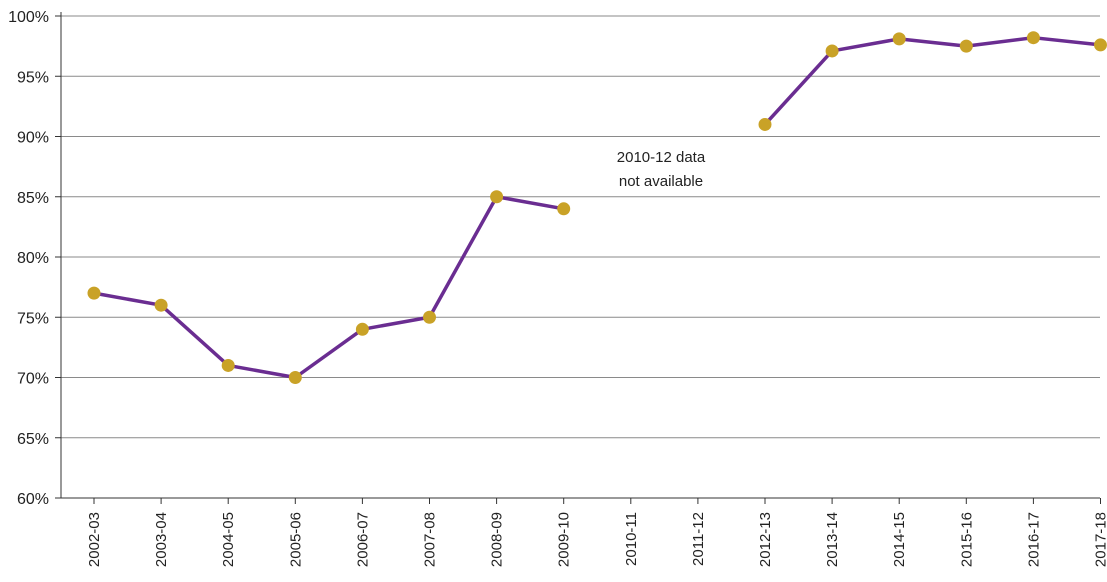 The image size is (1107, 582). I want to click on y-axis-ticks: 60% 65% 70% 75% 80% 85% 90% 95% 100%, so click(34, 258).